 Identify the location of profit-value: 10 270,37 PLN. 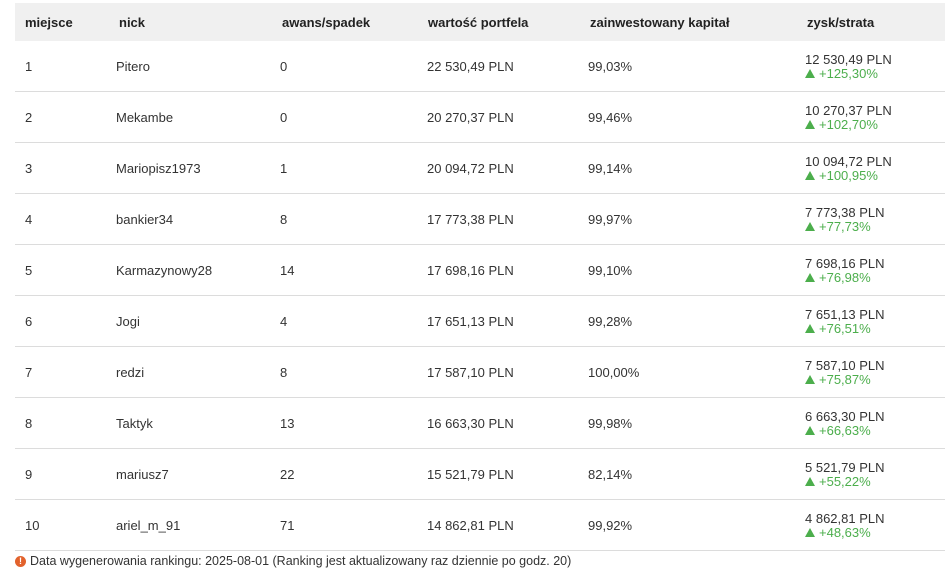
(848, 110).